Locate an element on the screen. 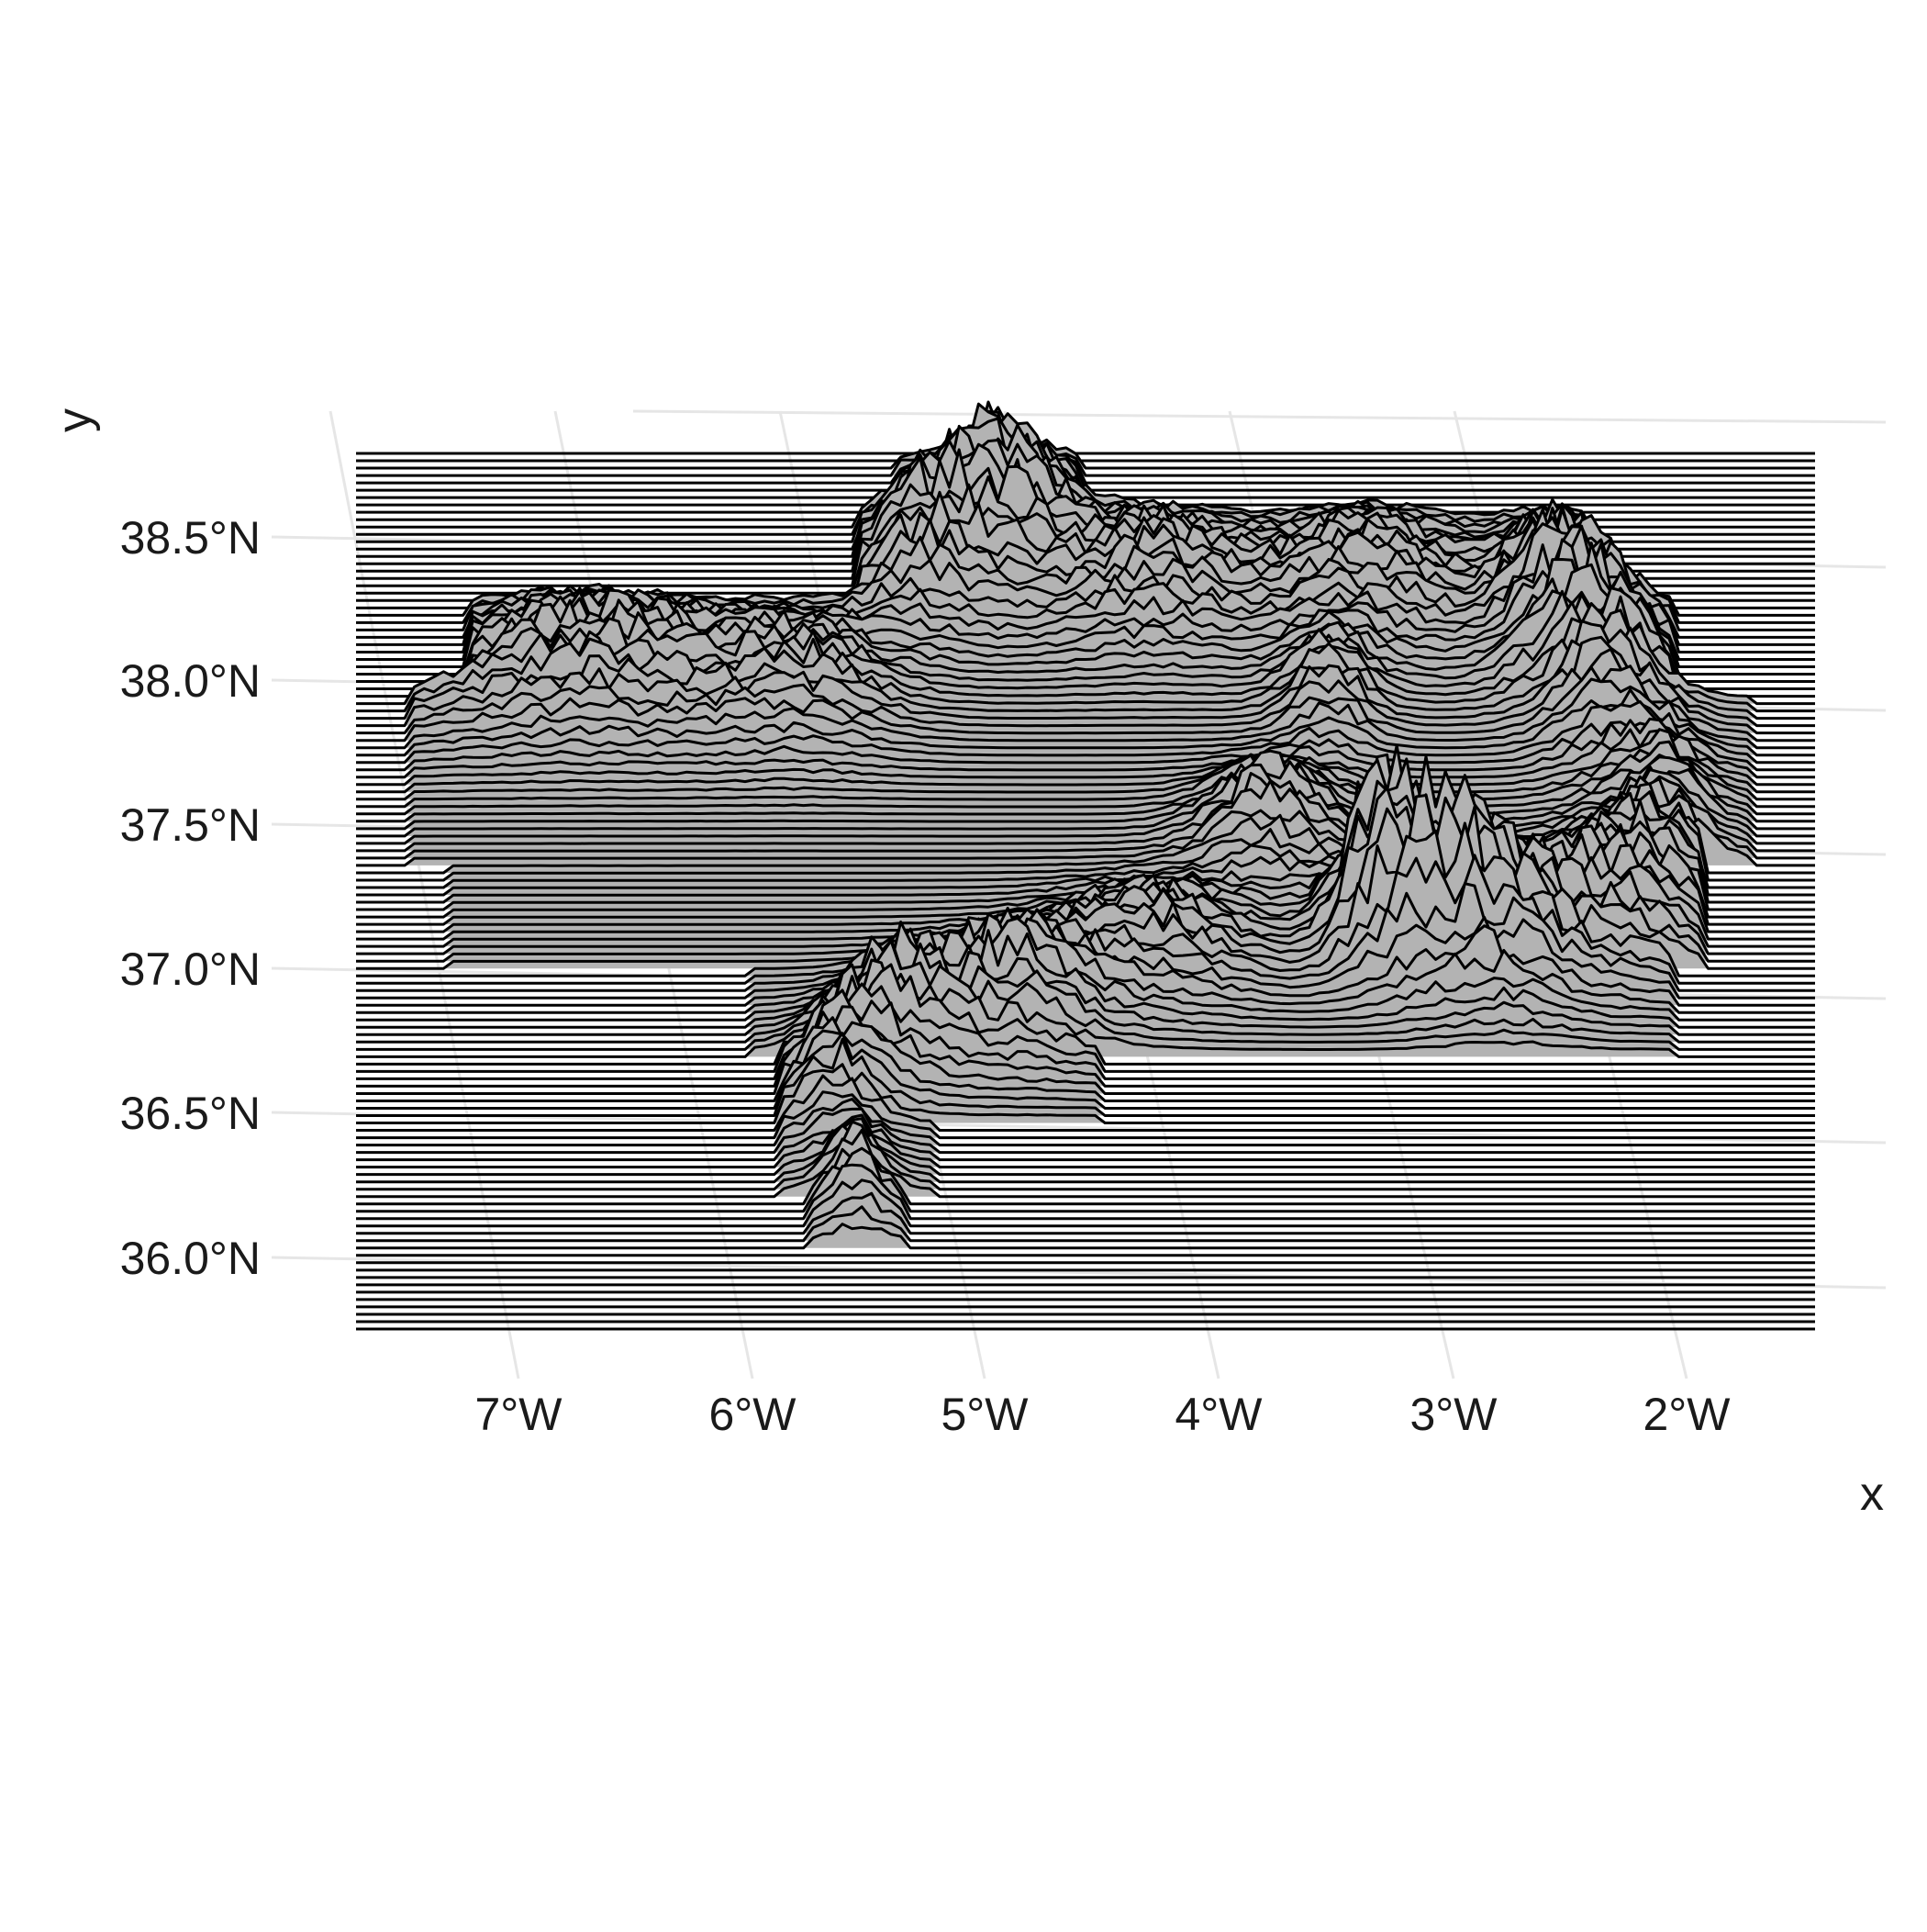 The width and height of the screenshot is (1927, 1932). y-tick-label: 37.5°N is located at coordinates (190, 825).